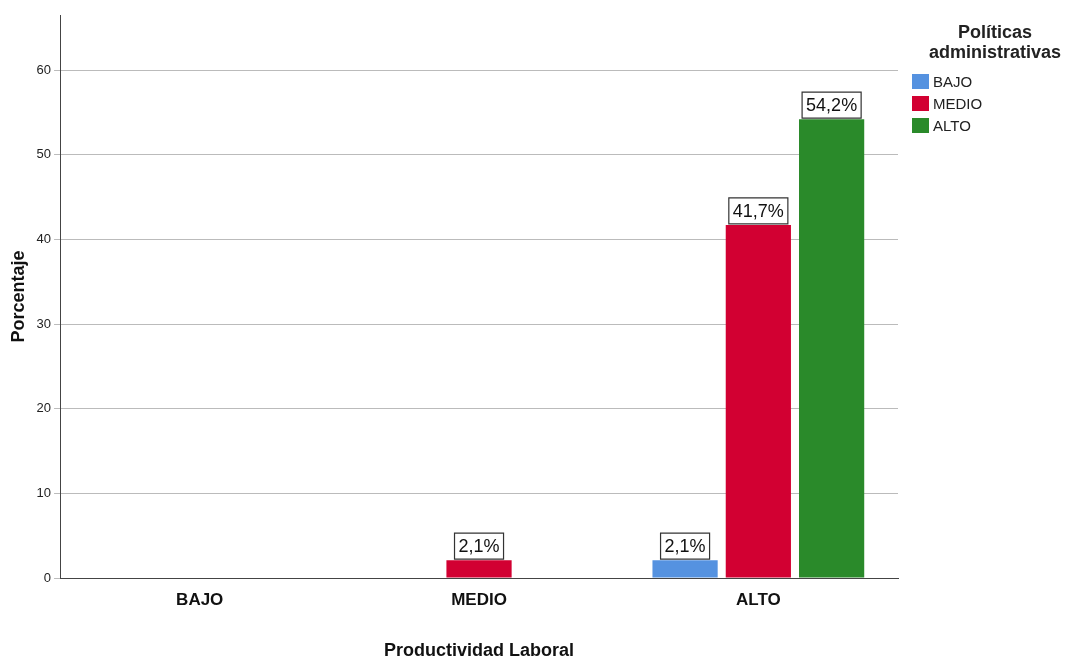 This screenshot has height=666, width=1078. What do you see at coordinates (44, 408) in the screenshot?
I see `y-tick-label: 20` at bounding box center [44, 408].